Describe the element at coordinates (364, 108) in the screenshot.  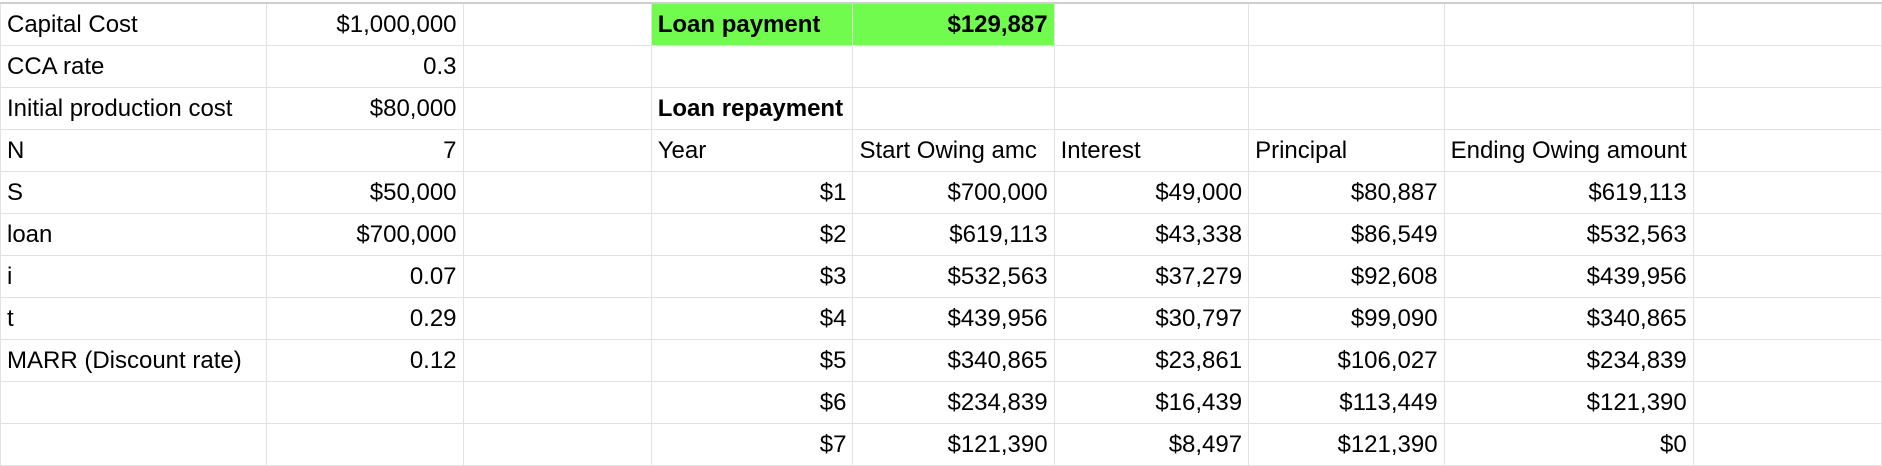
I see `param-value-initial-production-cost: $80,000` at that location.